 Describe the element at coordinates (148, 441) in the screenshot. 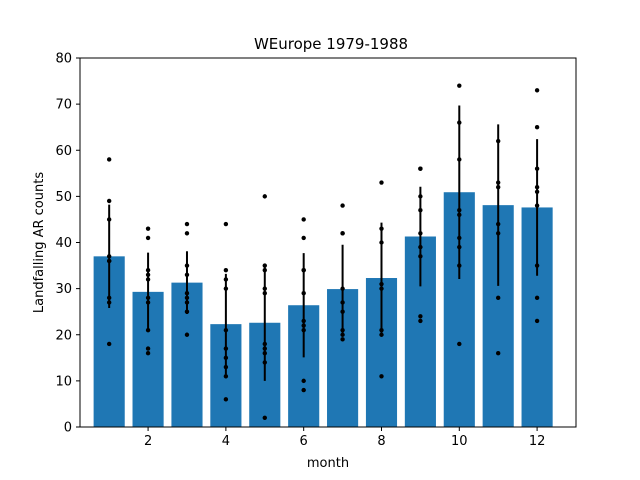

I see `x-tick-label-2: 2` at that location.